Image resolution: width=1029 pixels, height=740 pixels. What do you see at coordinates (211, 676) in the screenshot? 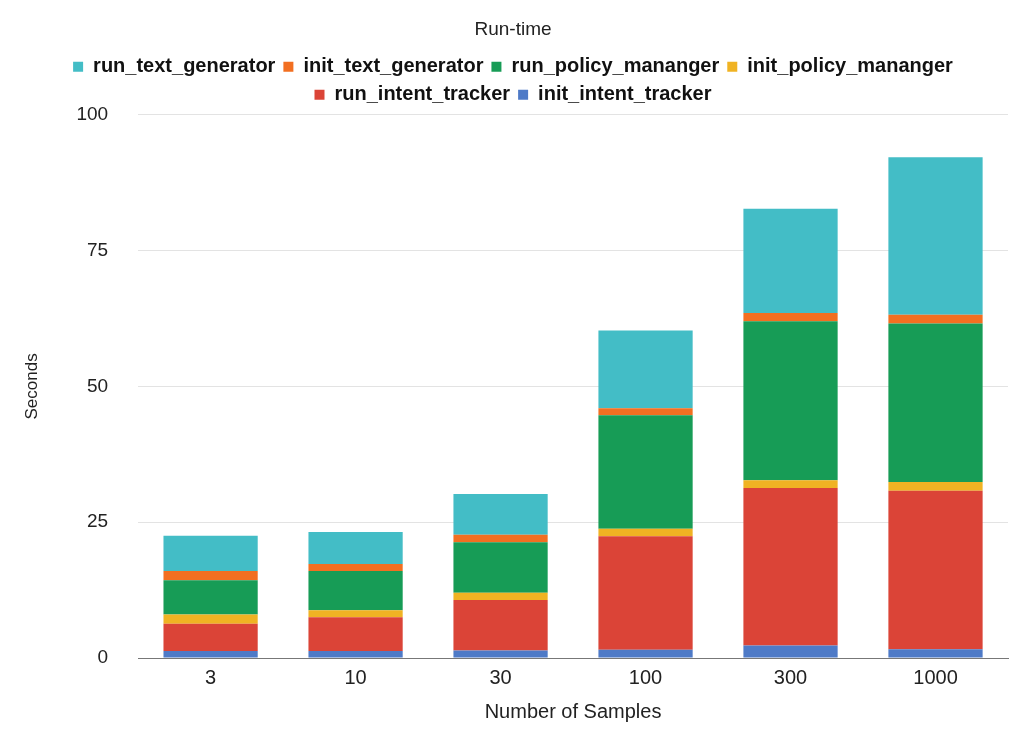
I see `x-tick-label: 3` at bounding box center [211, 676].